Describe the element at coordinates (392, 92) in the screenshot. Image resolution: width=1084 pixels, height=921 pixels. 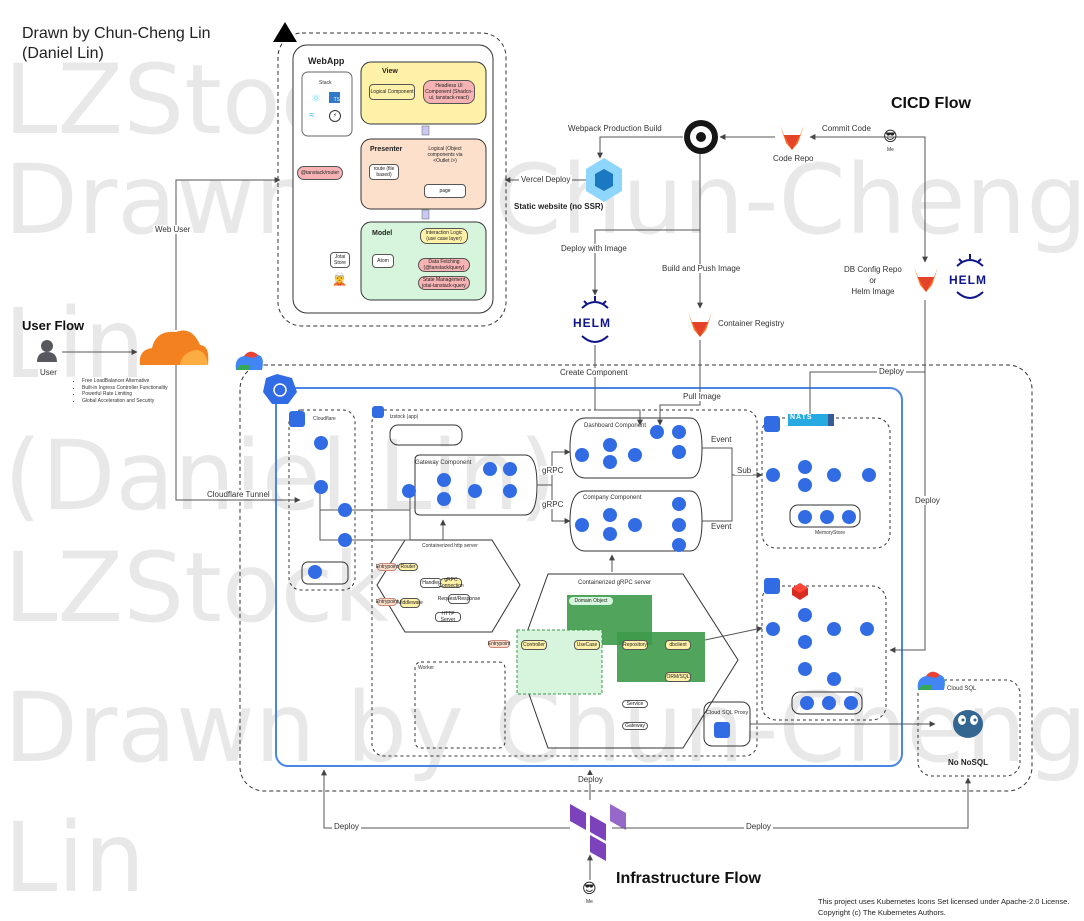
I see `logical-component-box: Logical Component` at that location.